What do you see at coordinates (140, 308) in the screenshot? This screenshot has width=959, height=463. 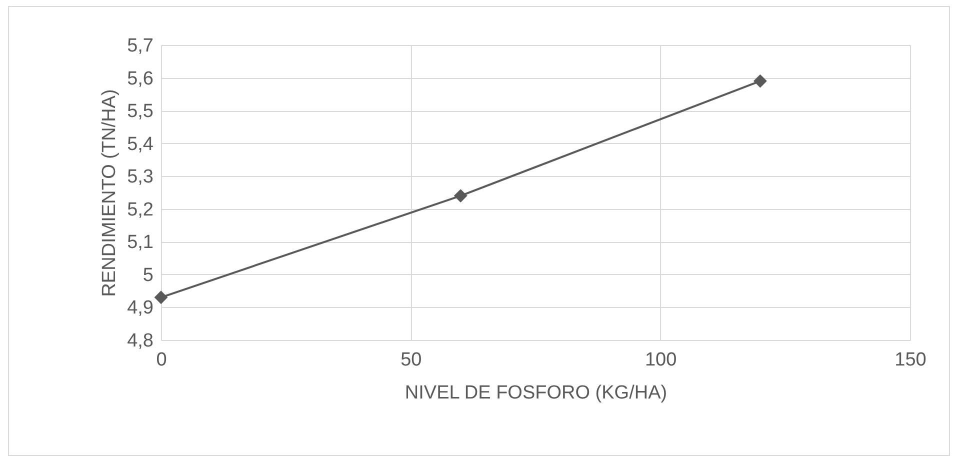 I see `y-tick-label: 4,9` at bounding box center [140, 308].